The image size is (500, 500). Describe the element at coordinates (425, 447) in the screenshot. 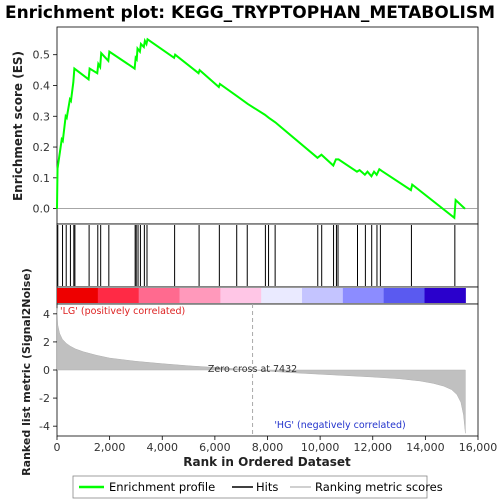

I see `x-tick-label: 14,000` at that location.